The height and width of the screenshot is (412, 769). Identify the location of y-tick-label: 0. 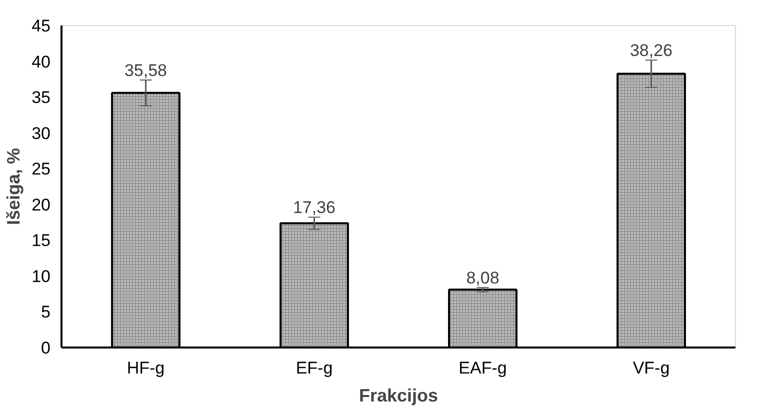
(46, 348).